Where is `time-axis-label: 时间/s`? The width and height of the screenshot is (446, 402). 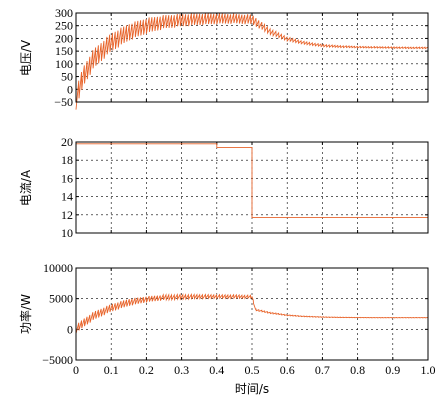 time-axis-label: 时间/s is located at coordinates (252, 389).